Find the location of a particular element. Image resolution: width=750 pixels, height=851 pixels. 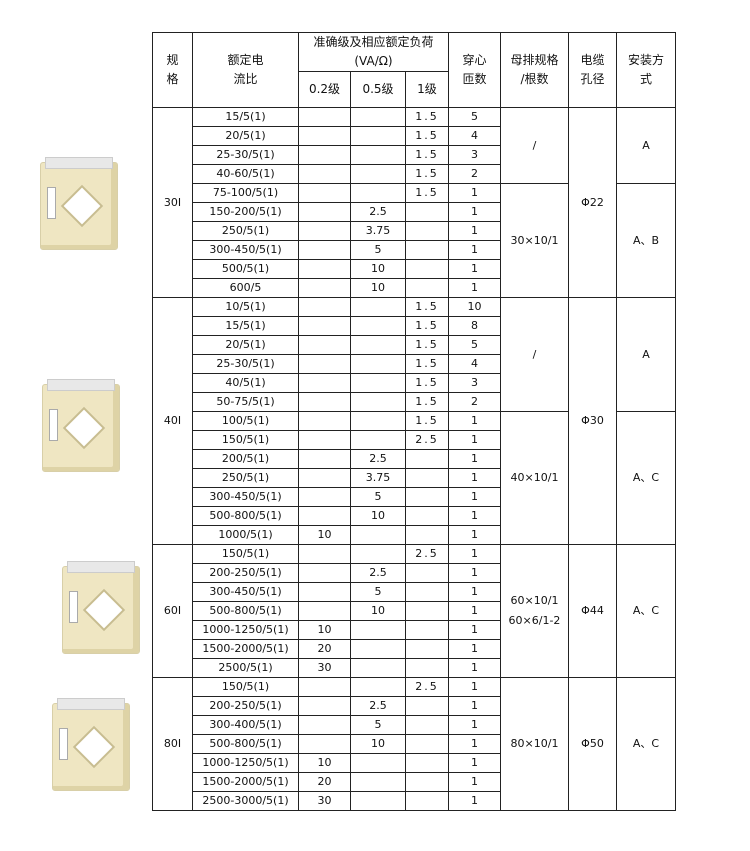

table-row: 50-75/5(1) 1.5 2 is located at coordinates (414, 402).